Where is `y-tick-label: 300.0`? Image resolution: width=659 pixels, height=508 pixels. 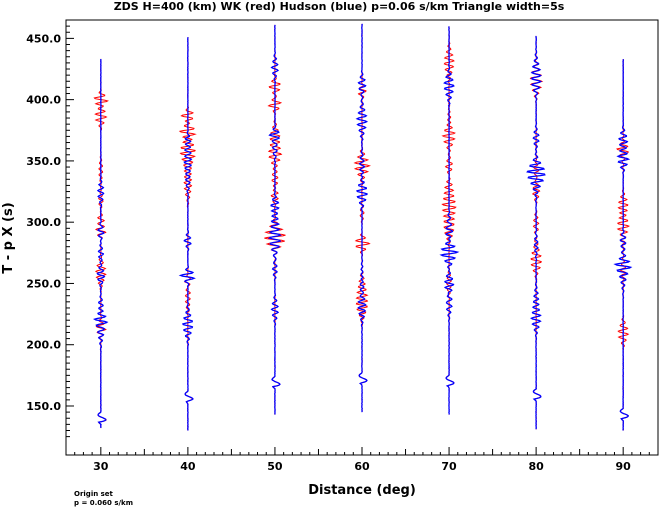 y-tick-label: 300.0 is located at coordinates (43, 222).